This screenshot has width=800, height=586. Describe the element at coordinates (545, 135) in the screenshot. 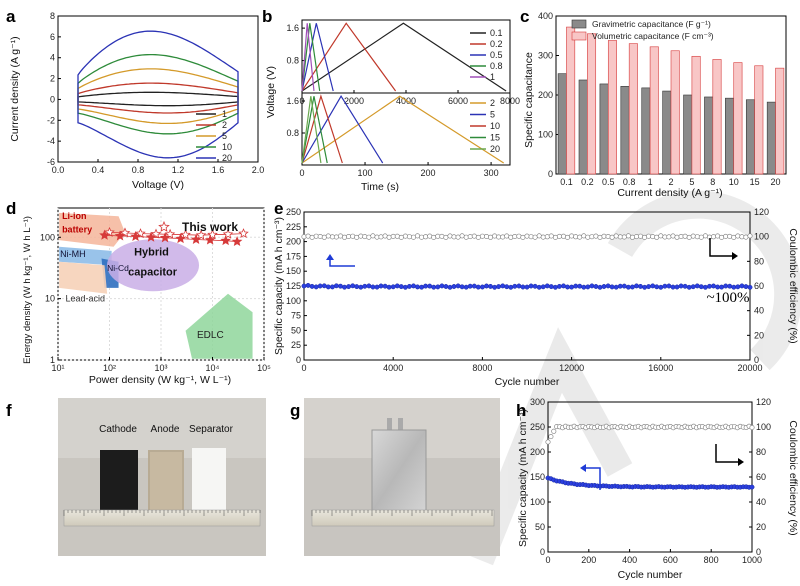

I see `y-tick-label: 100` at that location.